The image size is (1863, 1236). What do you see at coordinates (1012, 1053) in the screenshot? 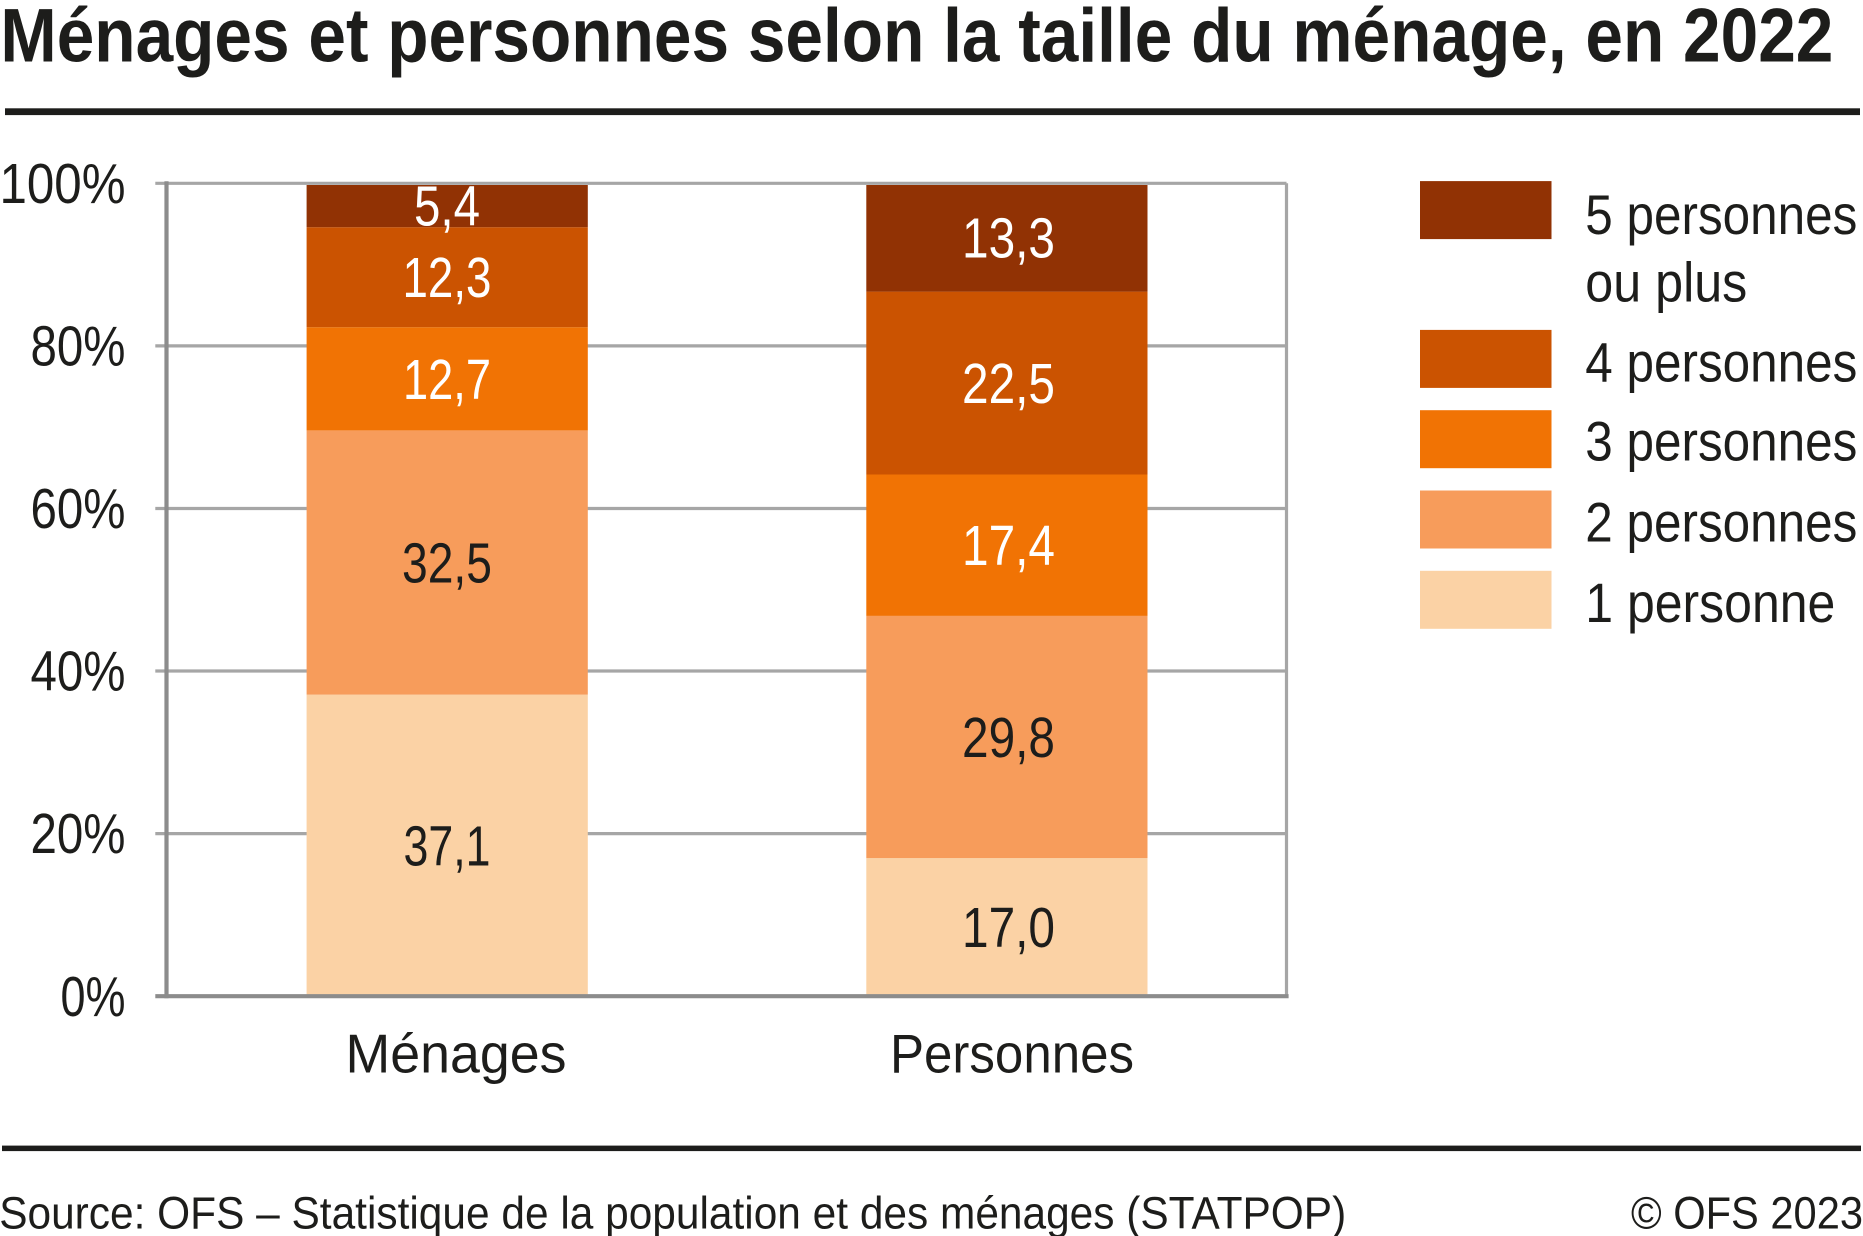
I see `svg-text: Personnes` at bounding box center [1012, 1053].